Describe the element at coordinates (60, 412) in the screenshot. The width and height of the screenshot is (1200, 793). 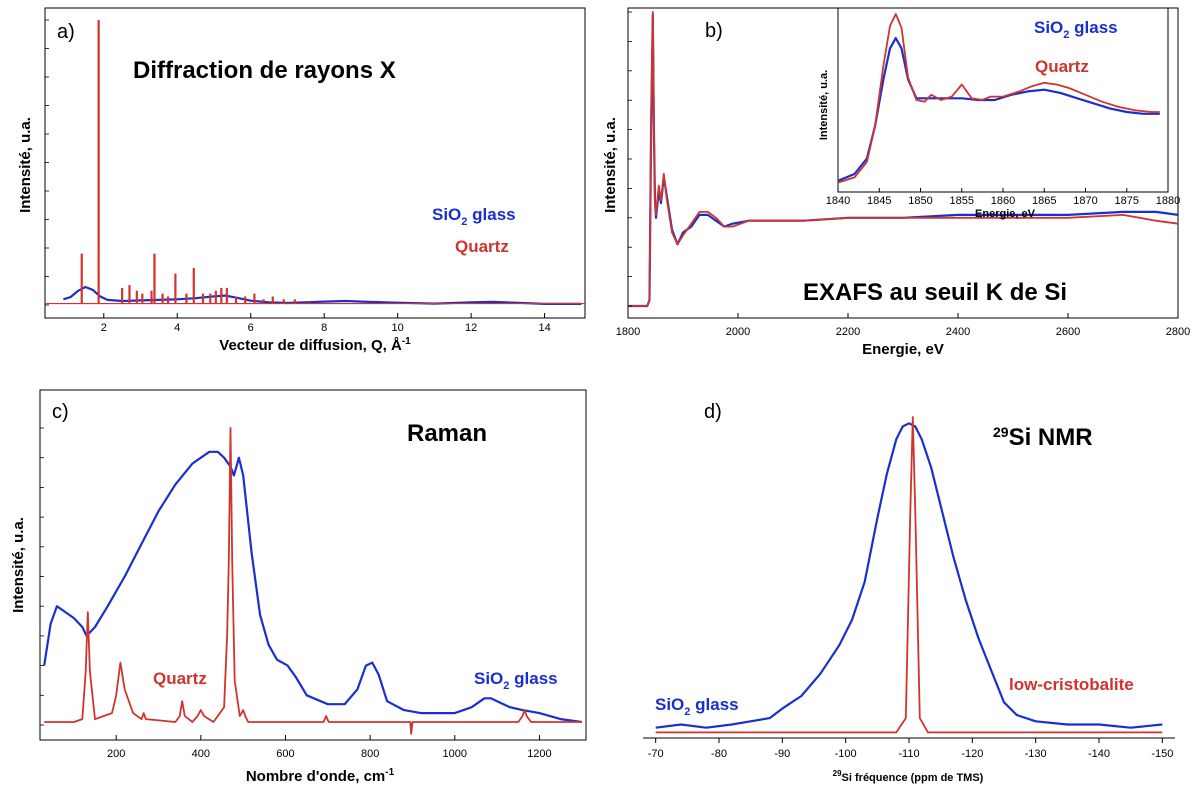
I see `panel-label: c)` at that location.